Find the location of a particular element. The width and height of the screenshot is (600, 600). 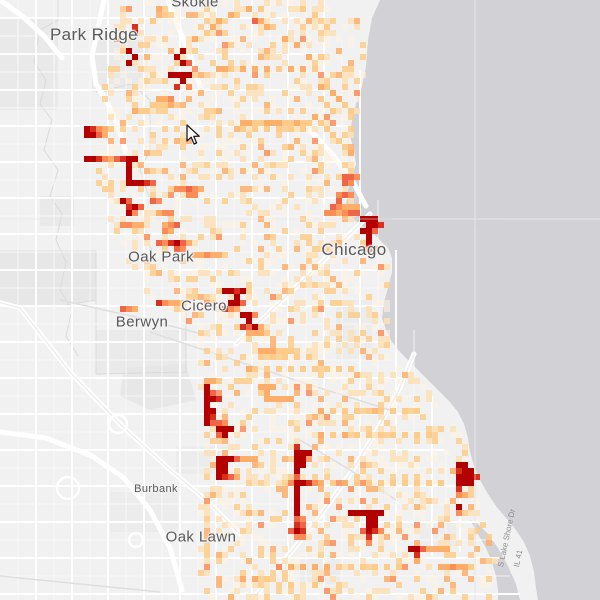

arrow-pointer-cursor is located at coordinates (193, 134).